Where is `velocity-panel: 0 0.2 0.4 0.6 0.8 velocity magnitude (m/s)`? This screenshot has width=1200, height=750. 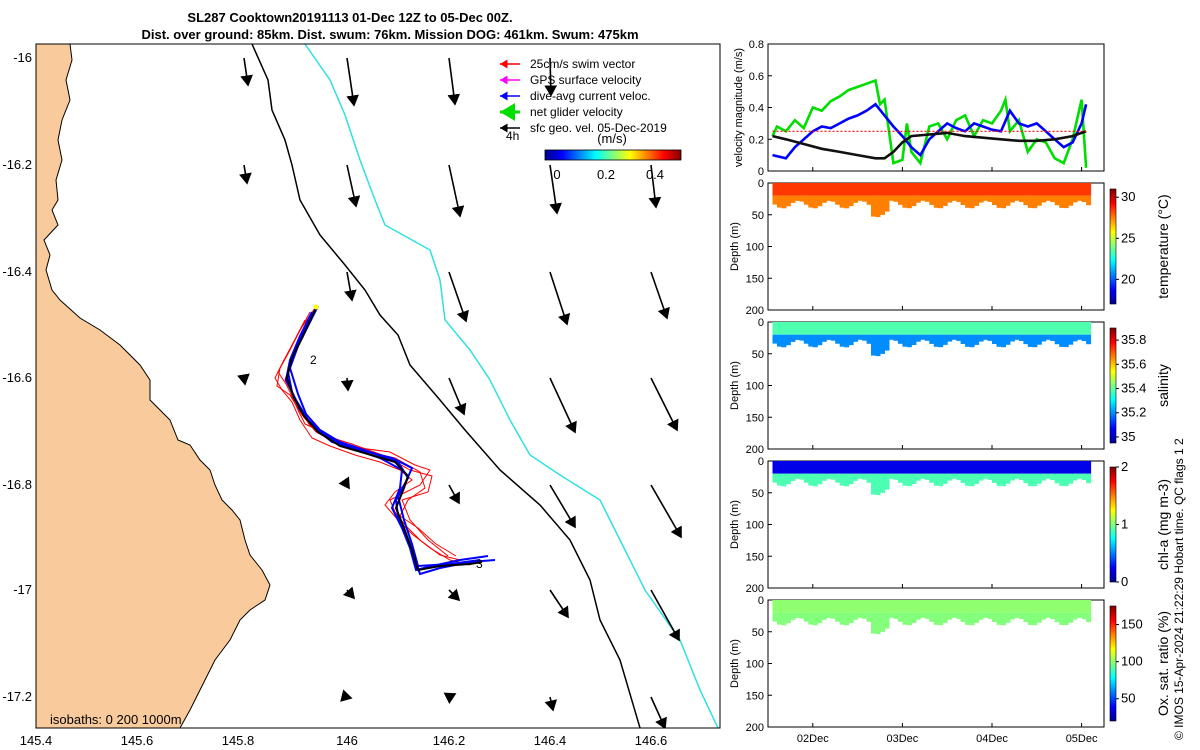
velocity-panel: 0 0.2 0.4 0.6 0.8 velocity magnitude (m/s) is located at coordinates (919, 108).